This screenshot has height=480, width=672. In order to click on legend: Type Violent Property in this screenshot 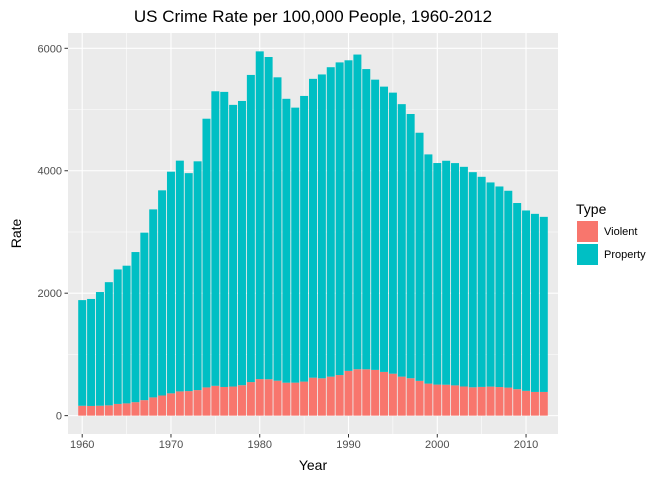, I will do `click(611, 233)`.